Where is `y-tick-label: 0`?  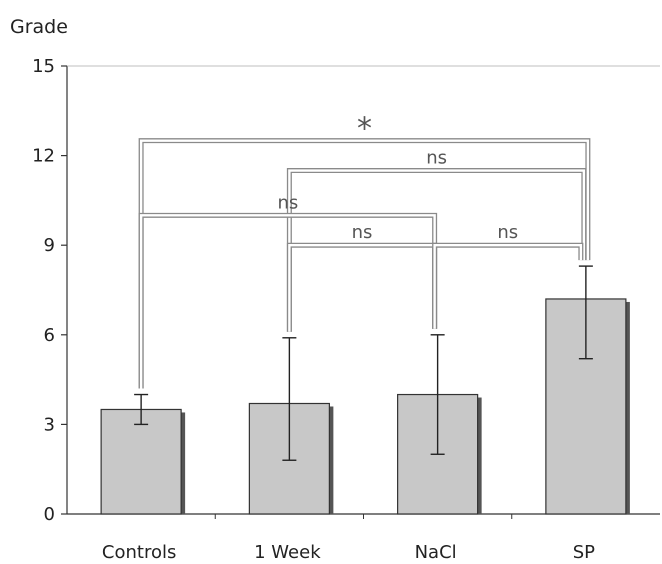
y-tick-label: 0 is located at coordinates (49, 514).